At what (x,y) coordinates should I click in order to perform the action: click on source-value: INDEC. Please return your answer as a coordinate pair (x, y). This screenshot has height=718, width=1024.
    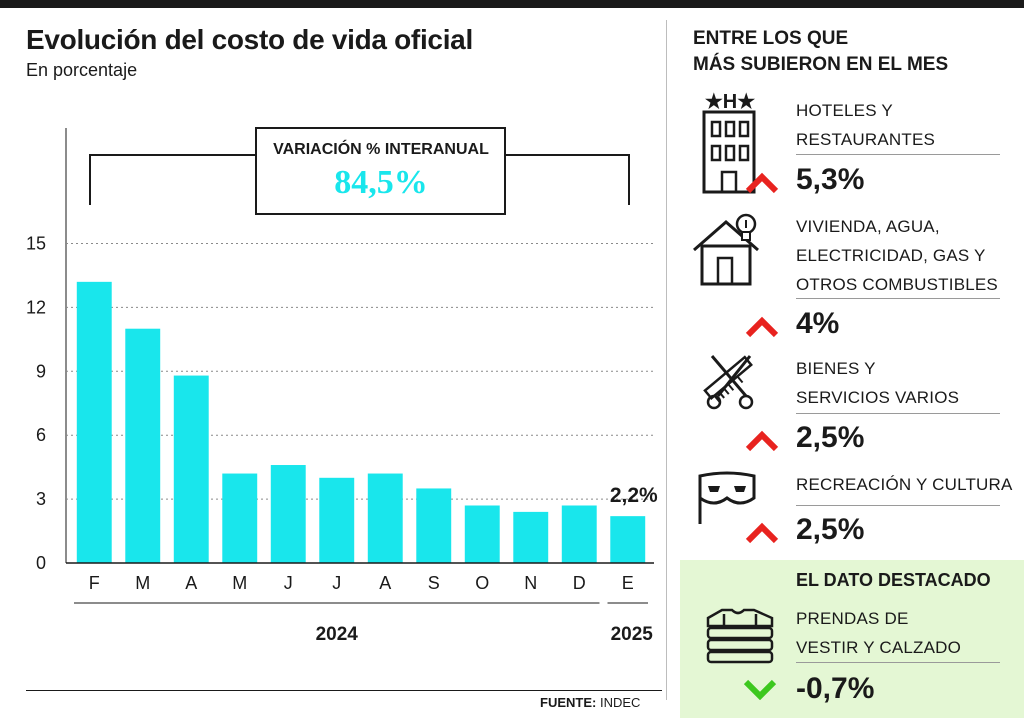
    Looking at the image, I should click on (620, 702).